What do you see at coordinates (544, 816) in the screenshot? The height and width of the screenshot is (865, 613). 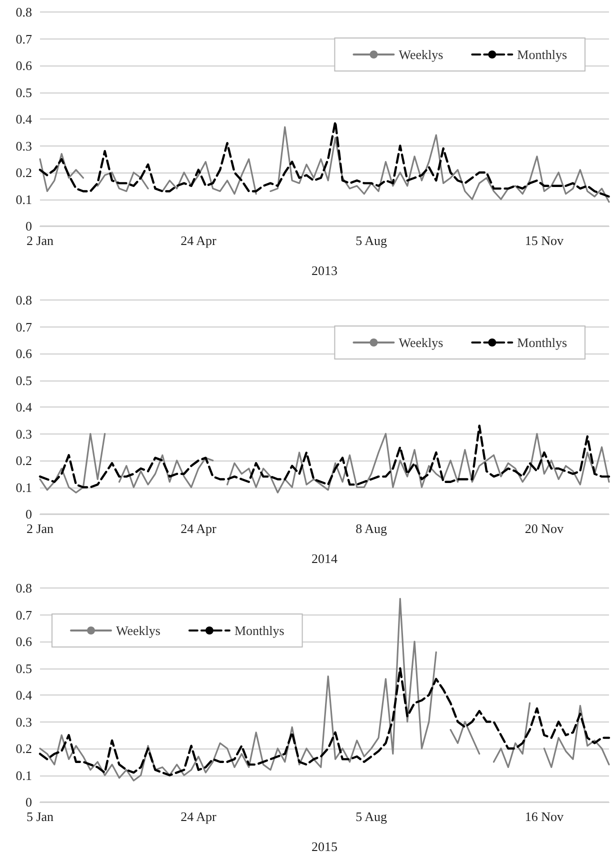 I see `x-tick-label: 16 Nov` at bounding box center [544, 816].